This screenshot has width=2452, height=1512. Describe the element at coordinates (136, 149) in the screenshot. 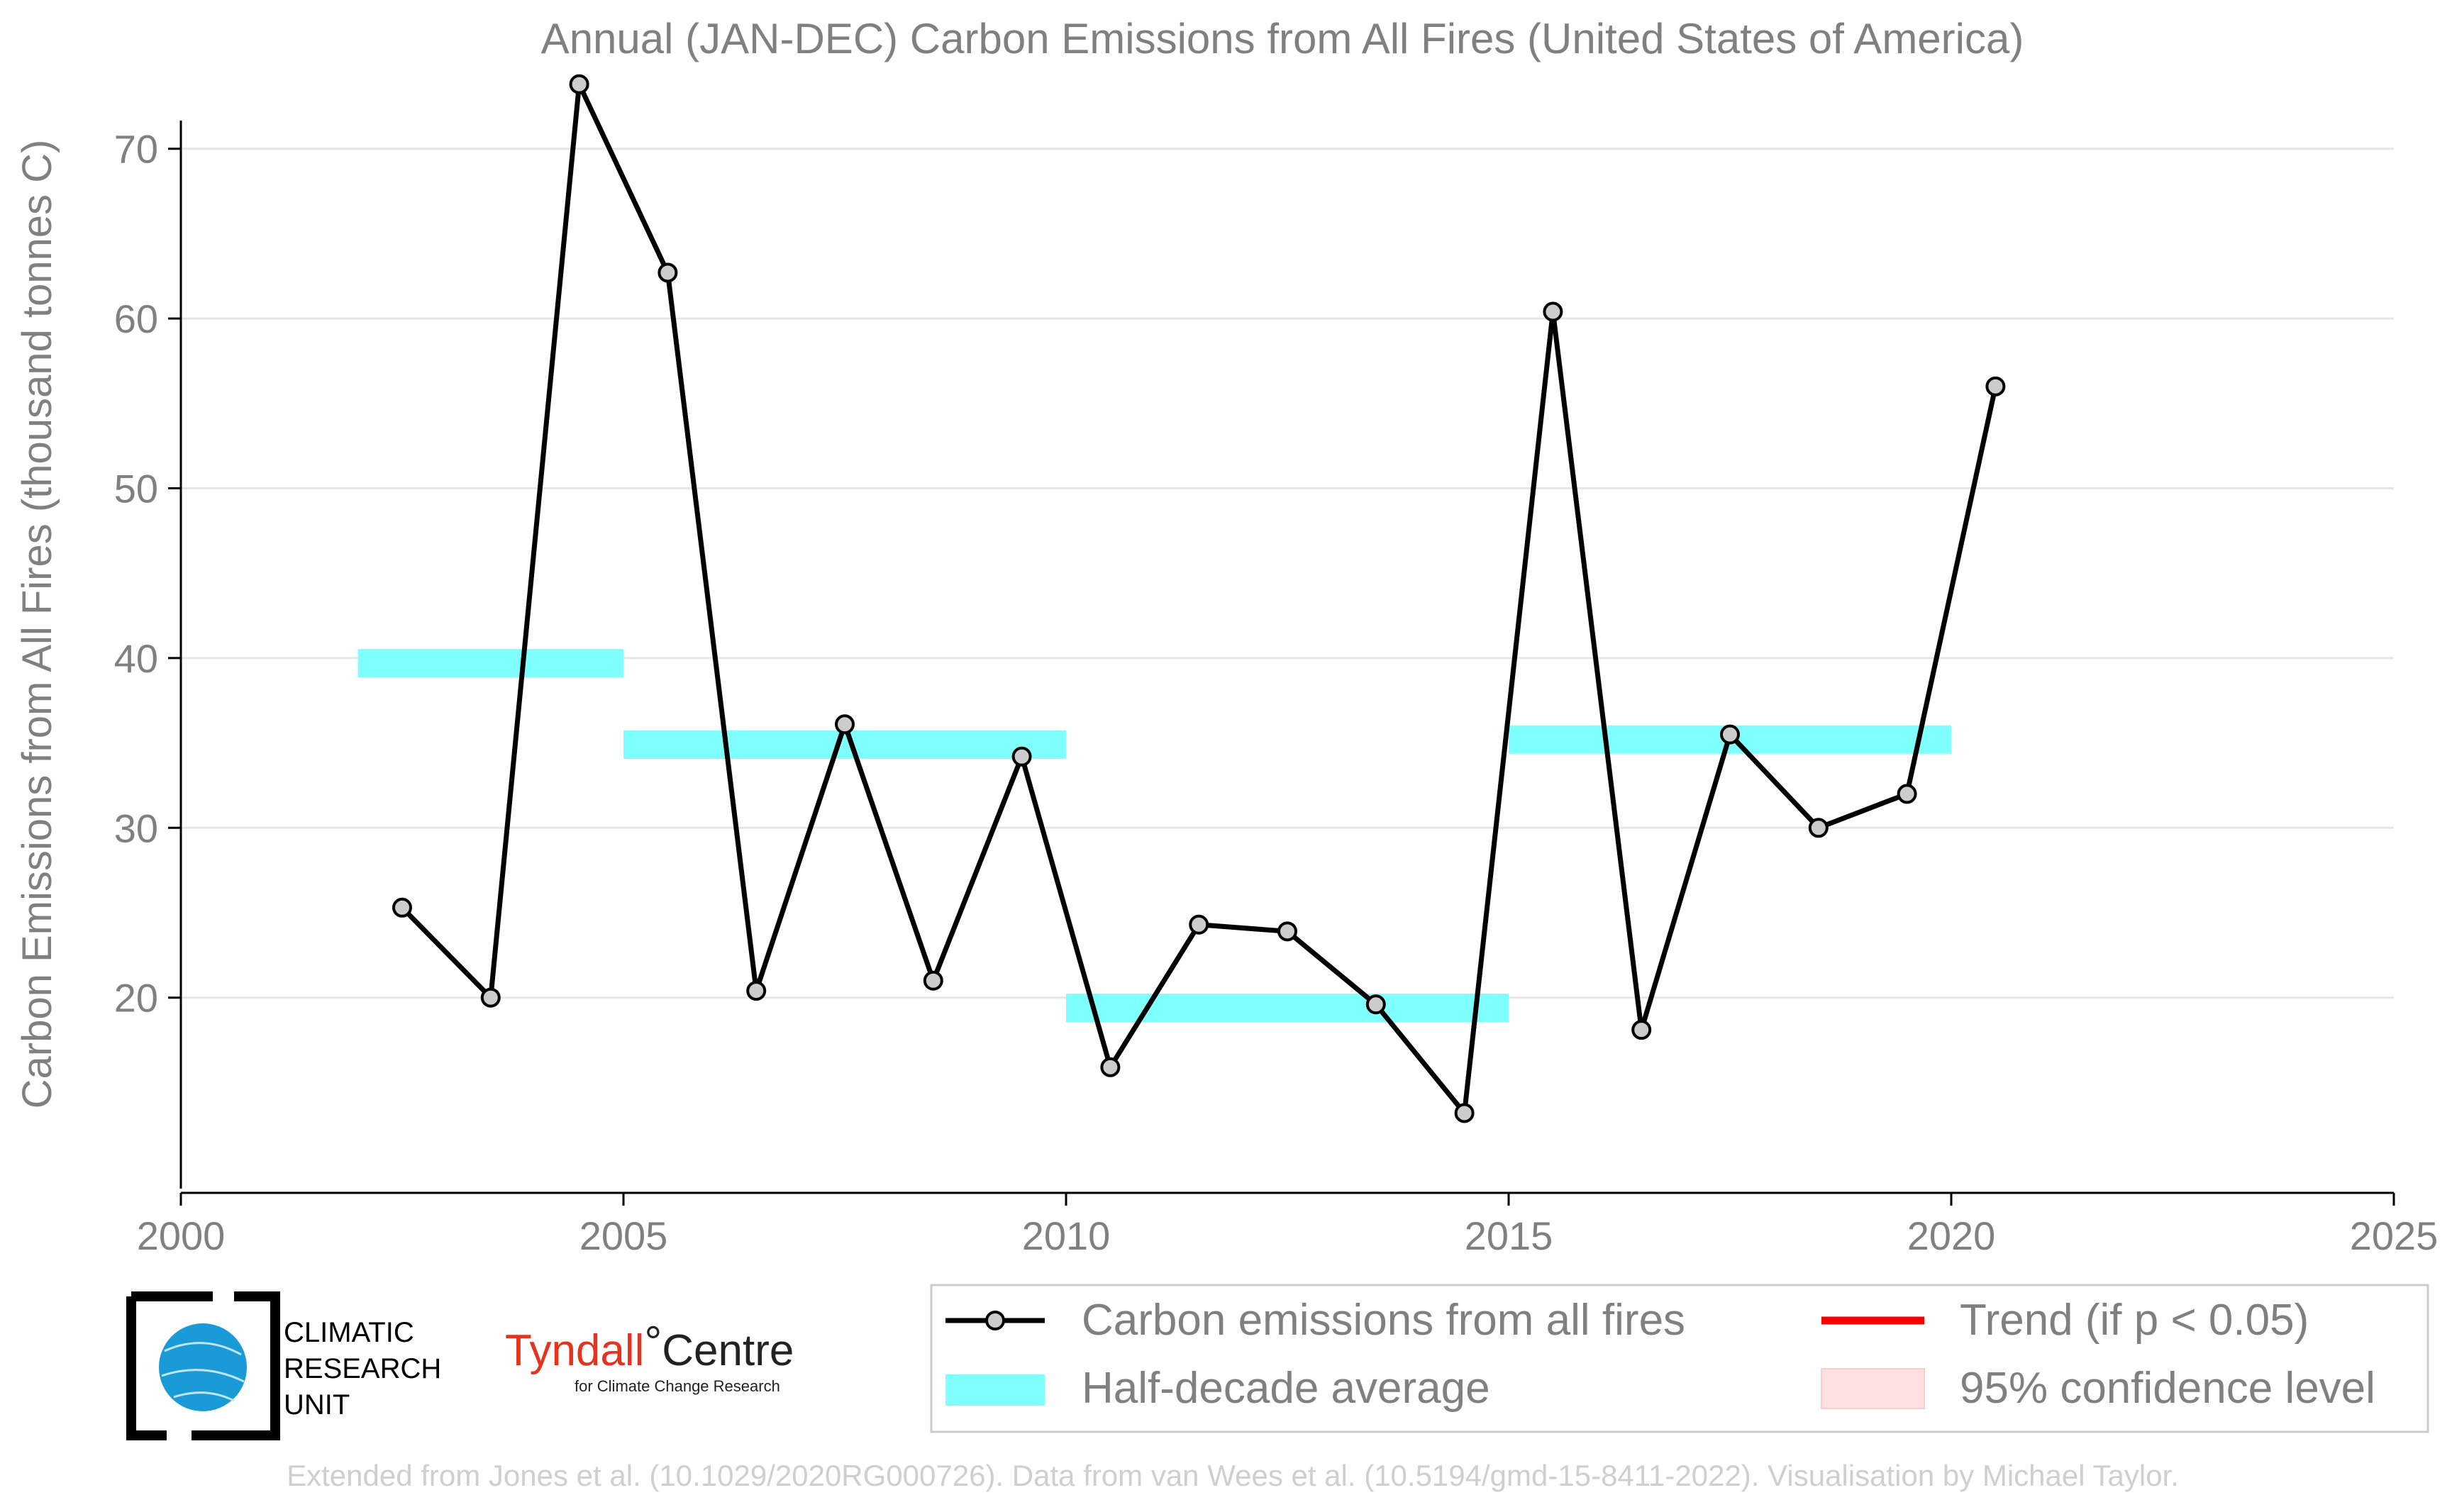

I see `y-tick-label-70: 70` at that location.